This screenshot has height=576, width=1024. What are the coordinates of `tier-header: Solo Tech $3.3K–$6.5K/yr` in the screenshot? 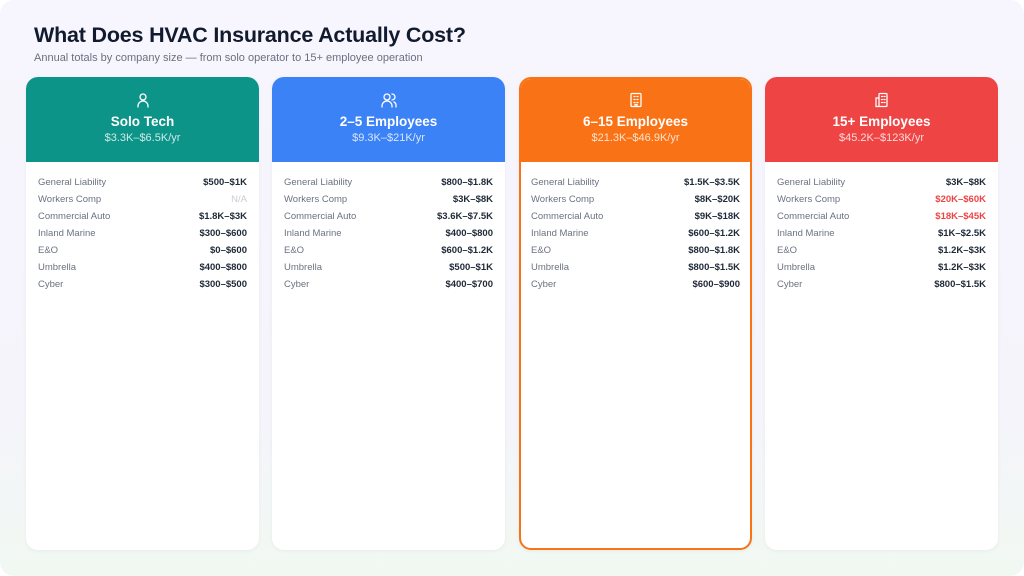 It's located at (142, 119).